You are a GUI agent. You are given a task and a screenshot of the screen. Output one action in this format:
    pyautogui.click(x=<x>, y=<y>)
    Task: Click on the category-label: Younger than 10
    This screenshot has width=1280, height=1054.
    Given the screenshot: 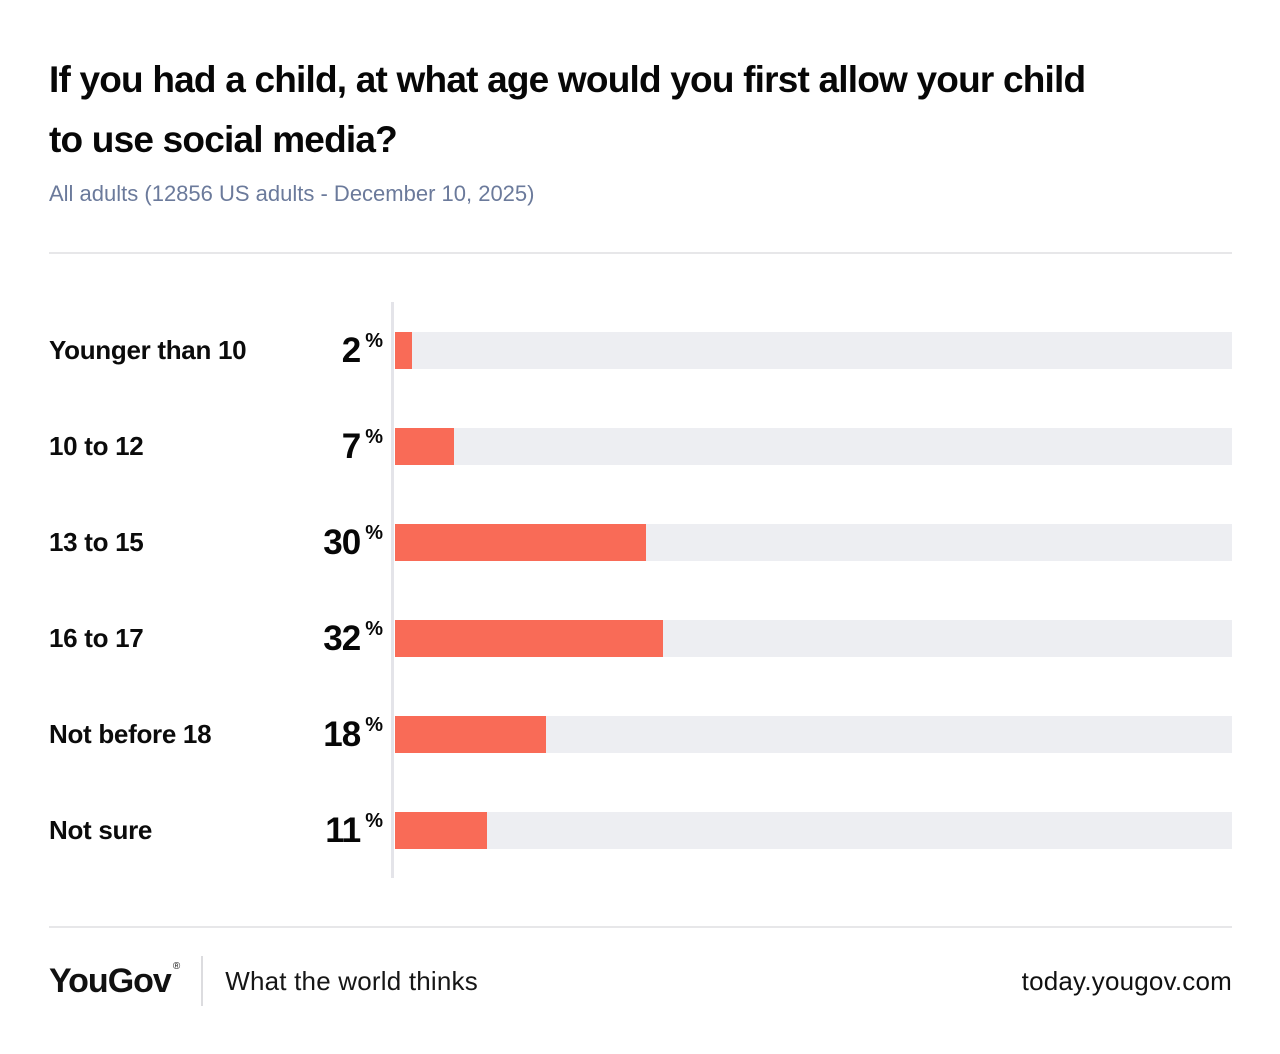 What is the action you would take?
    pyautogui.click(x=148, y=349)
    